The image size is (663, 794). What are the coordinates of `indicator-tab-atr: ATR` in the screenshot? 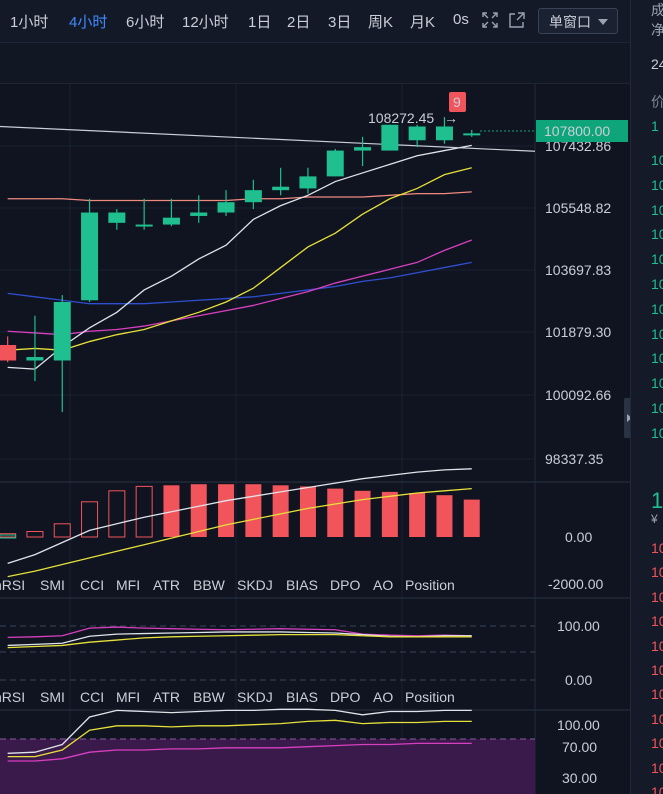 It's located at (166, 697).